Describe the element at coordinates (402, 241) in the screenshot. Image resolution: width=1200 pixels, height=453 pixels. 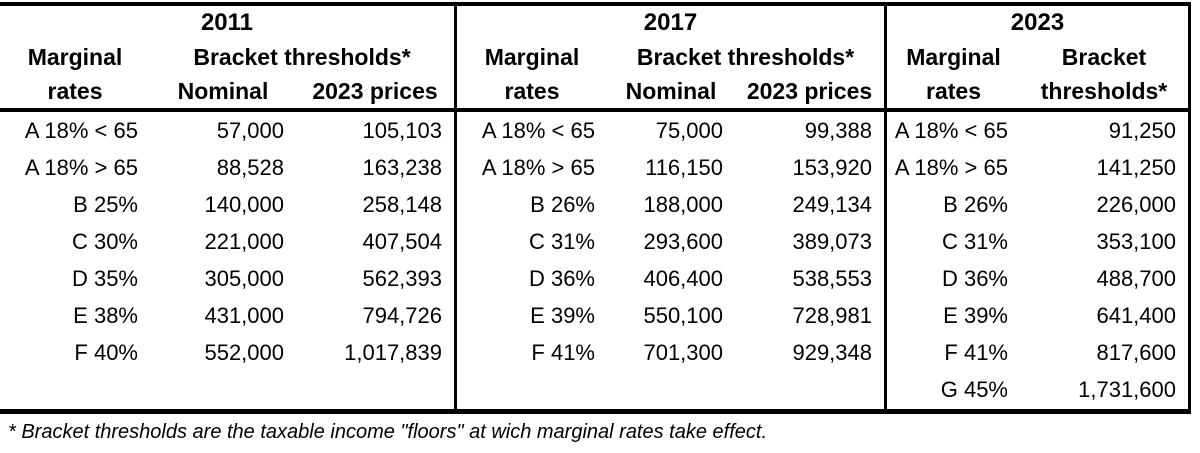
I see `cell-prices2023: 407,504` at that location.